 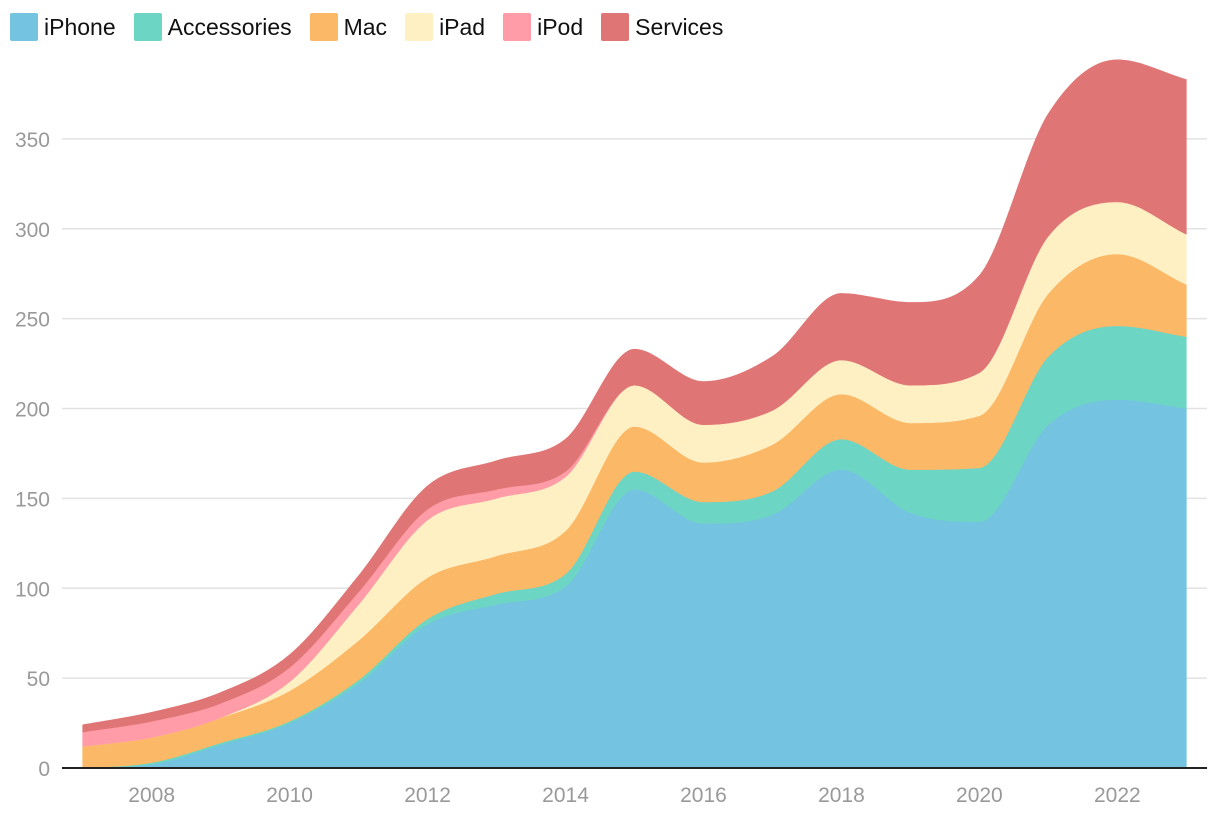 What do you see at coordinates (32, 320) in the screenshot?
I see `y-tick-label-250: 250` at bounding box center [32, 320].